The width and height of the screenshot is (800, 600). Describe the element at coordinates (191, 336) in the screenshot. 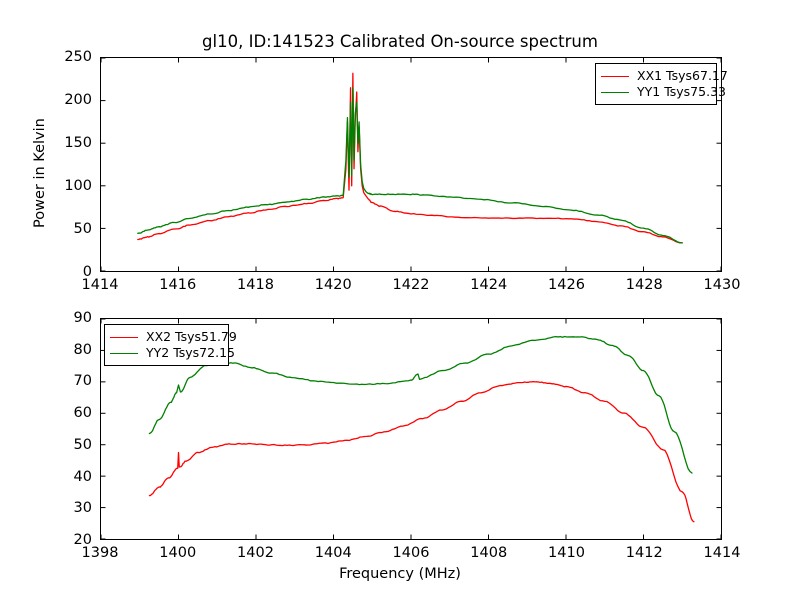

I see `legend-label: XX2 Tsys51.79` at that location.